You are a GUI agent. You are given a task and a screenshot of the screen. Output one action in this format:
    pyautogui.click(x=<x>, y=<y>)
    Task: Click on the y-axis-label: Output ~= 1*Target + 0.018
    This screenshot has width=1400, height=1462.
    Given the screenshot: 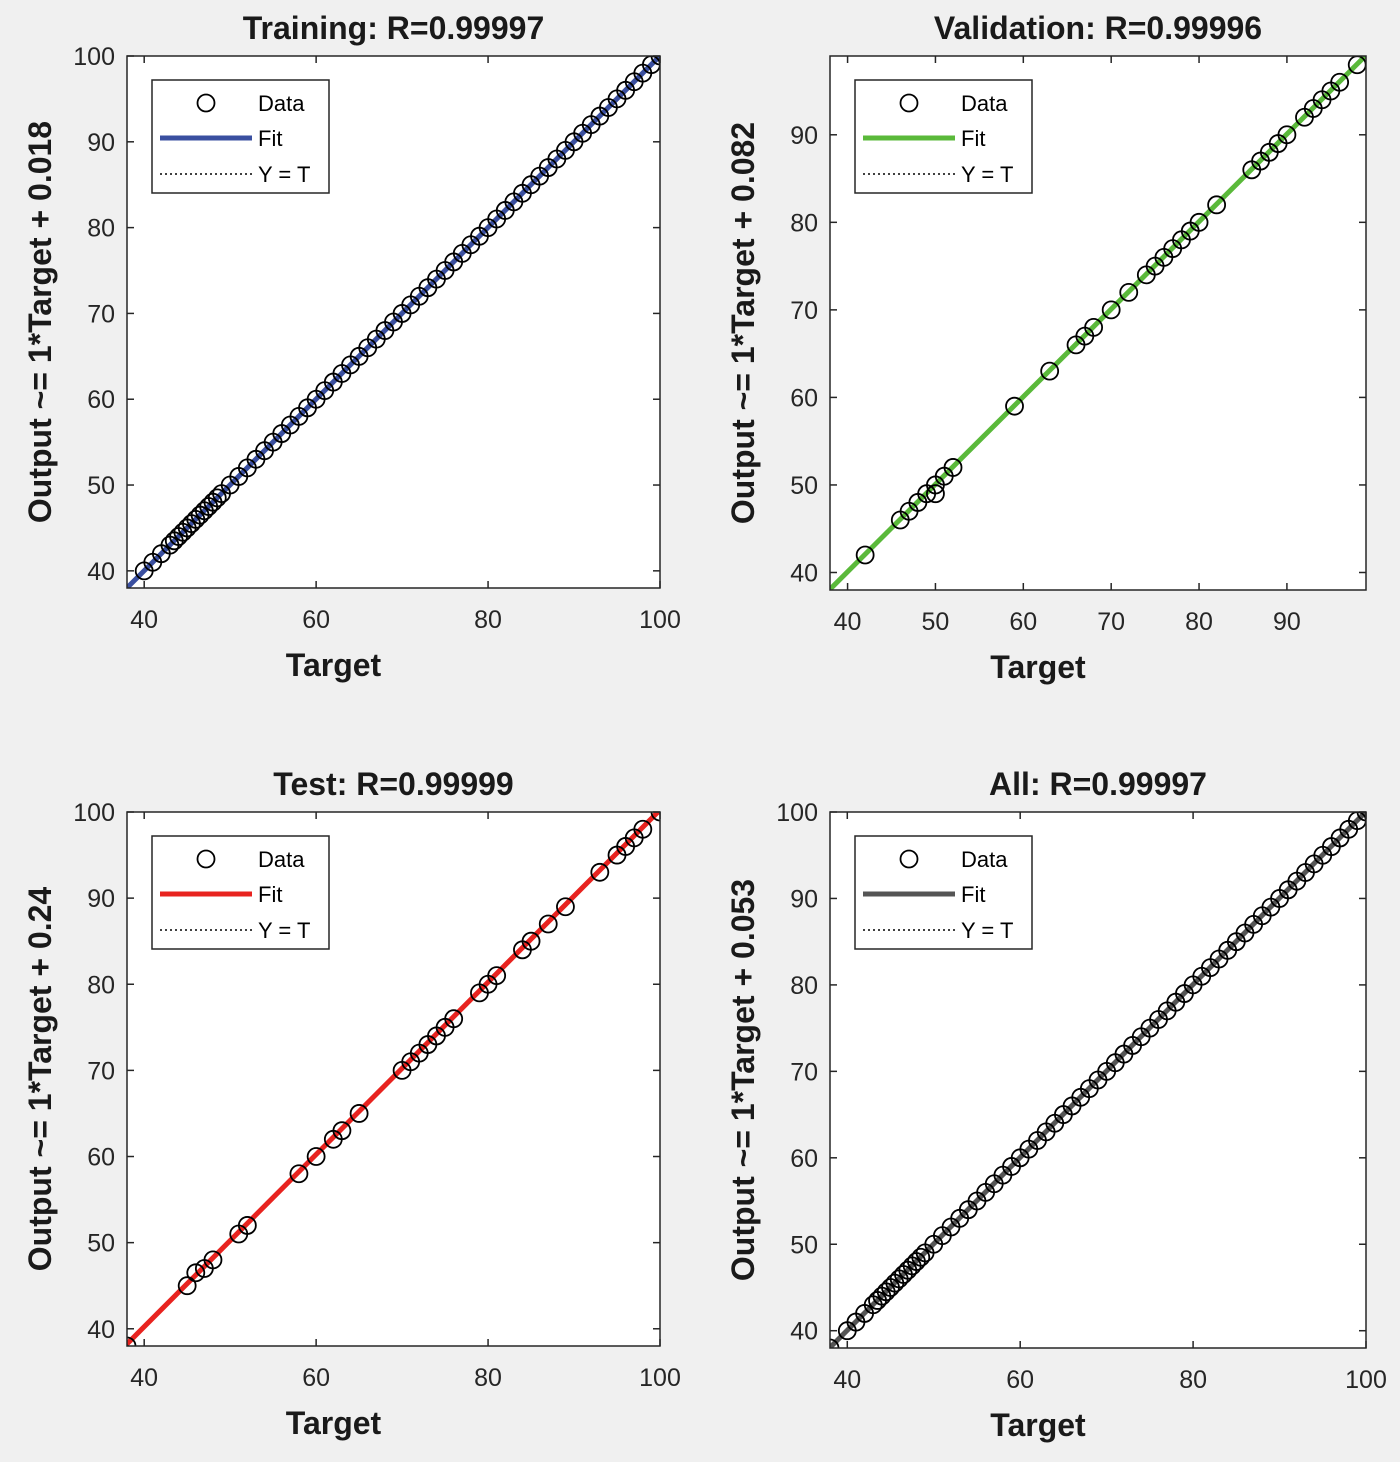 What is the action you would take?
    pyautogui.click(x=40, y=322)
    